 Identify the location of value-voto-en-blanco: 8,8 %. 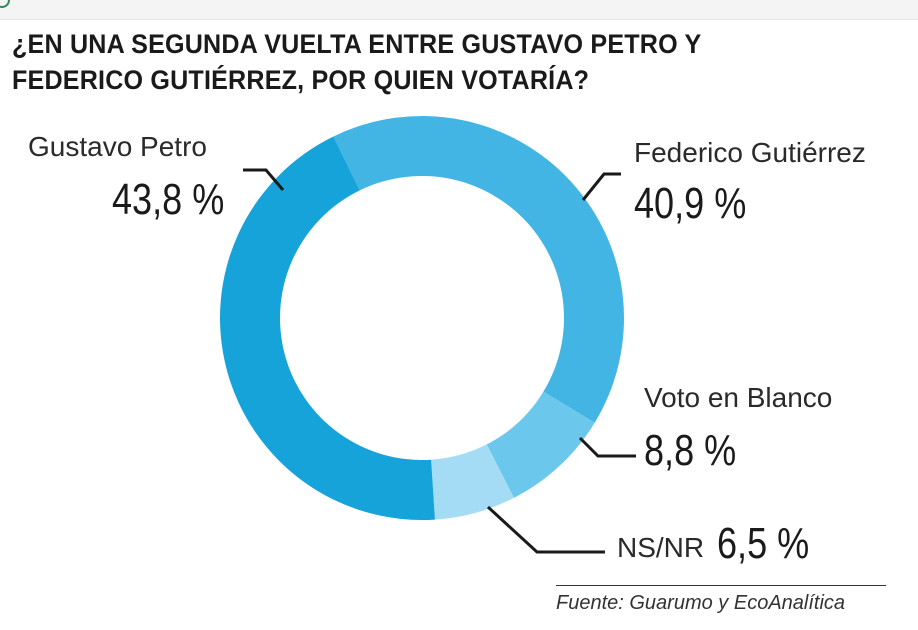
(690, 450).